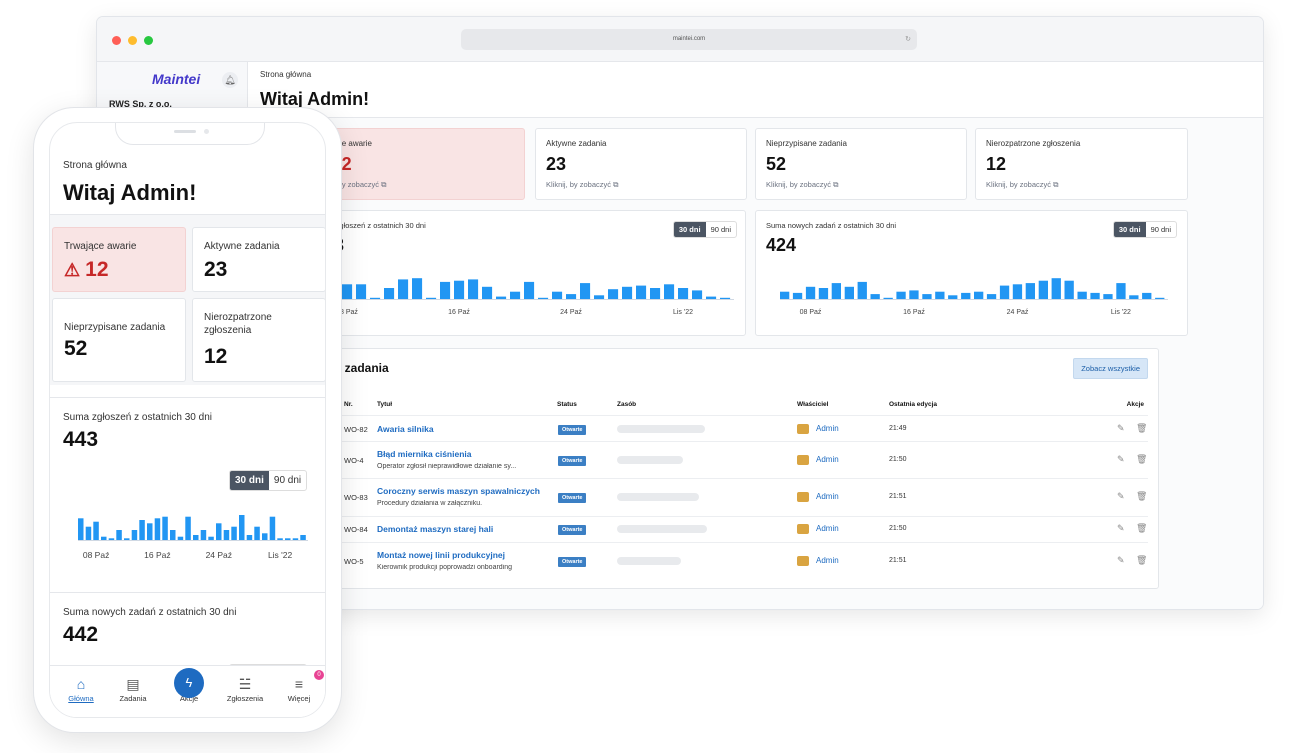 This screenshot has width=1295, height=753. Describe the element at coordinates (189, 683) in the screenshot. I see `bolt-icon: ϟ` at that location.